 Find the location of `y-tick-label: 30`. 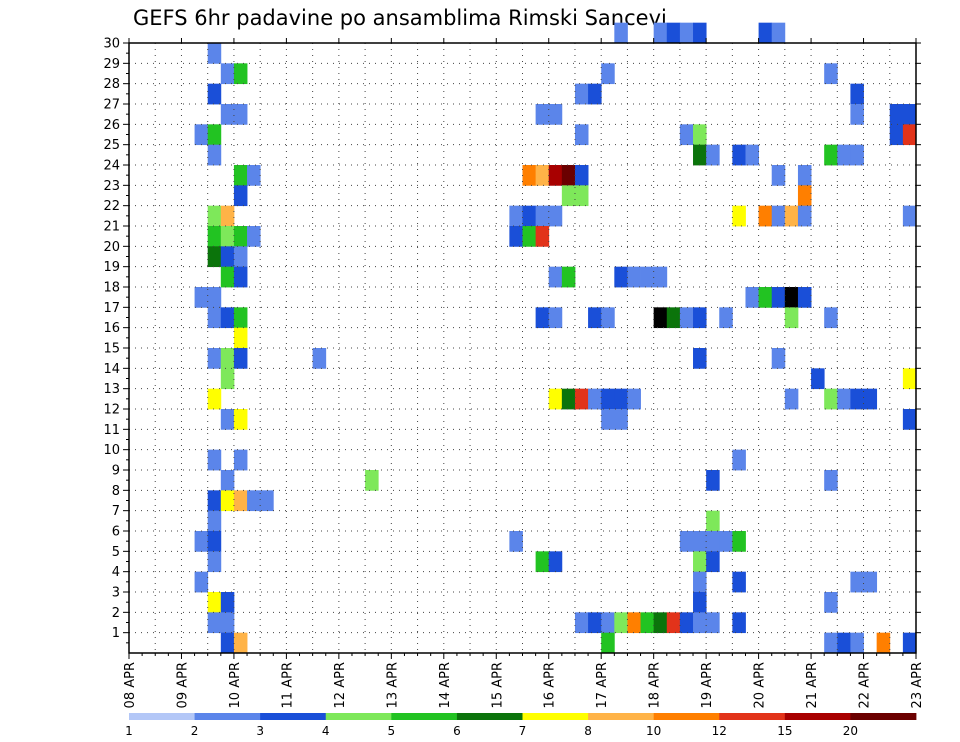

y-tick-label: 30 is located at coordinates (111, 44).